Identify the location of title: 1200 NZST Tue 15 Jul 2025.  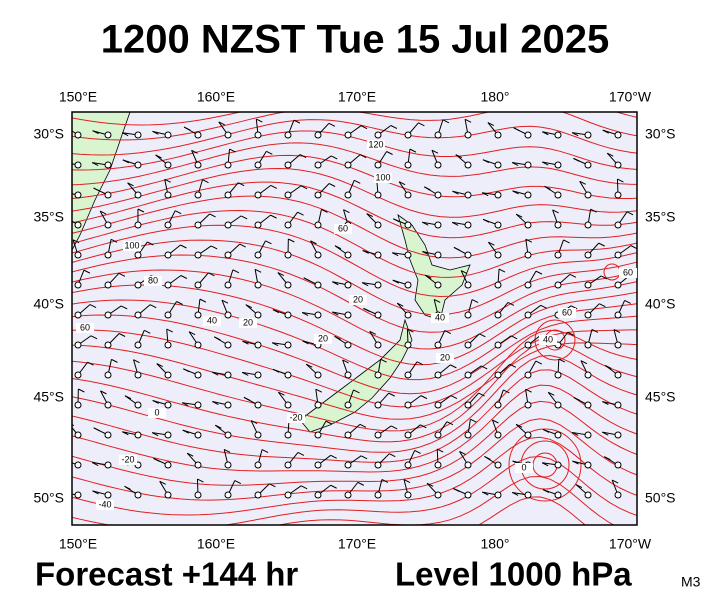
(355, 40).